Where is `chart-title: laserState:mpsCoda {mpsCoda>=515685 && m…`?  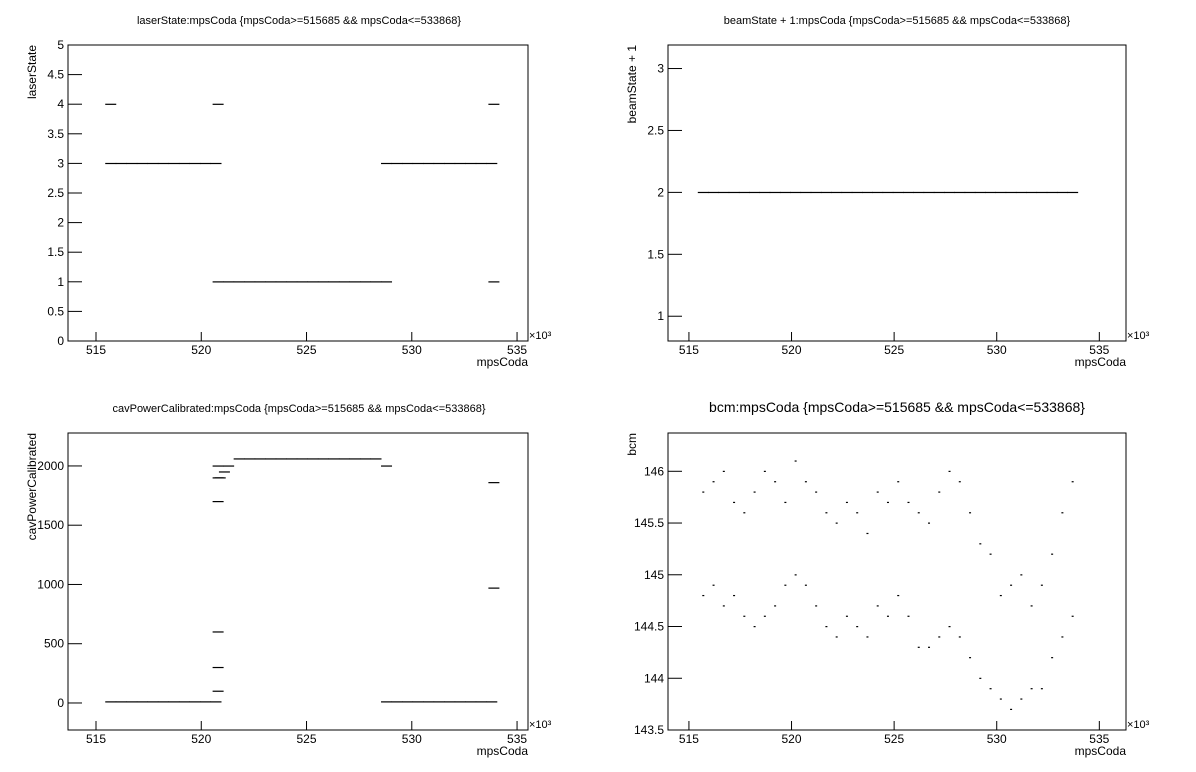 chart-title: laserState:mpsCoda {mpsCoda>=515685 && m… is located at coordinates (299, 21).